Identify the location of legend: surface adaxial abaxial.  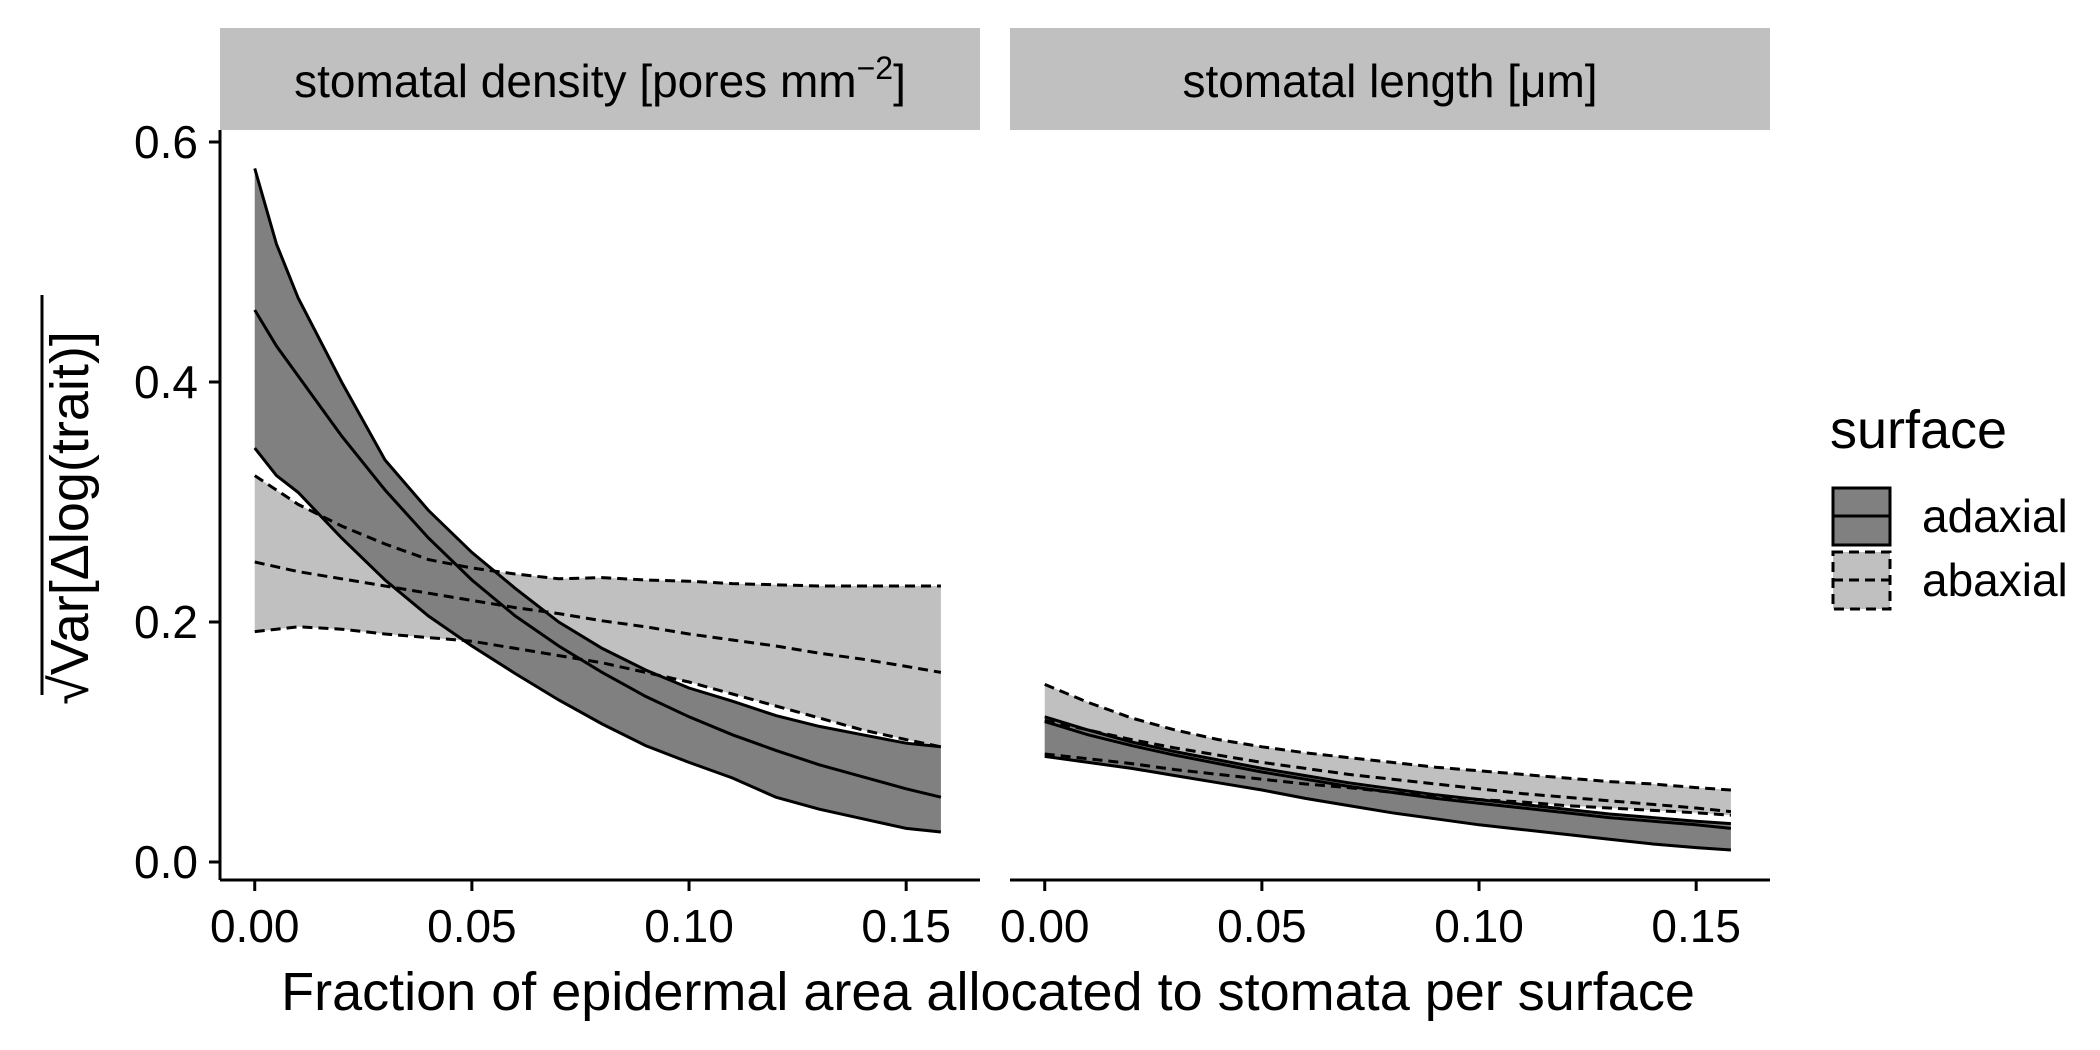
(1949, 505).